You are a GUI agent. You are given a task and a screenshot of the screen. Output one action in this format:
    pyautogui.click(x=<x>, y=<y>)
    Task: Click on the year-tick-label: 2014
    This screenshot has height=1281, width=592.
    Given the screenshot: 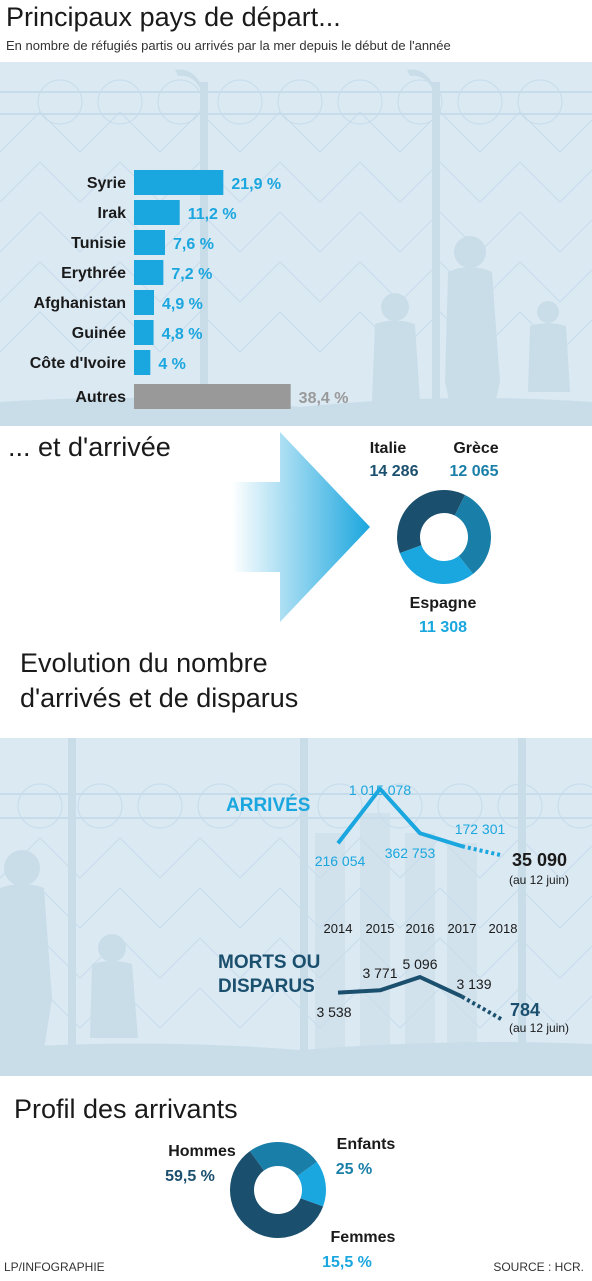 What is the action you would take?
    pyautogui.click(x=338, y=928)
    